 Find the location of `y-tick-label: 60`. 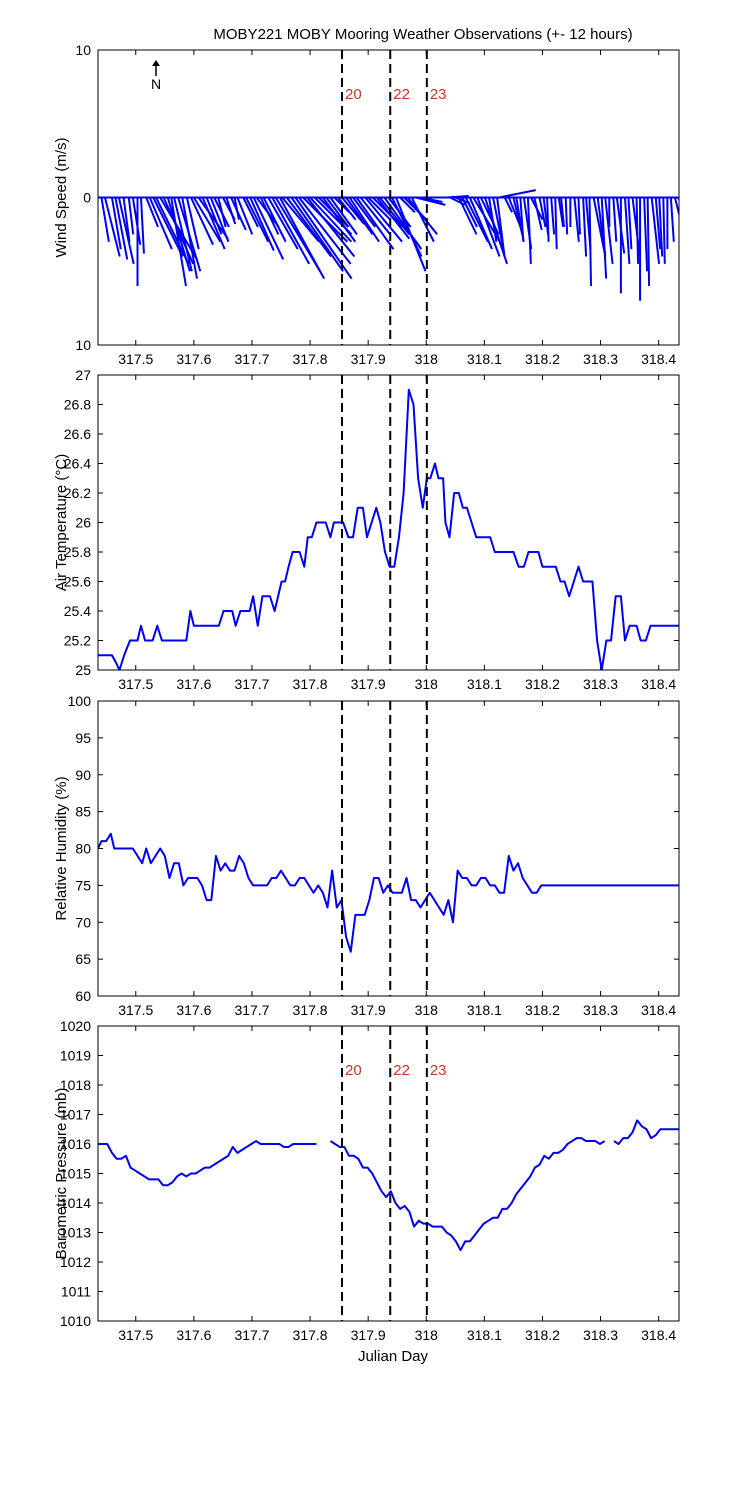

y-tick-label: 60 is located at coordinates (83, 996).